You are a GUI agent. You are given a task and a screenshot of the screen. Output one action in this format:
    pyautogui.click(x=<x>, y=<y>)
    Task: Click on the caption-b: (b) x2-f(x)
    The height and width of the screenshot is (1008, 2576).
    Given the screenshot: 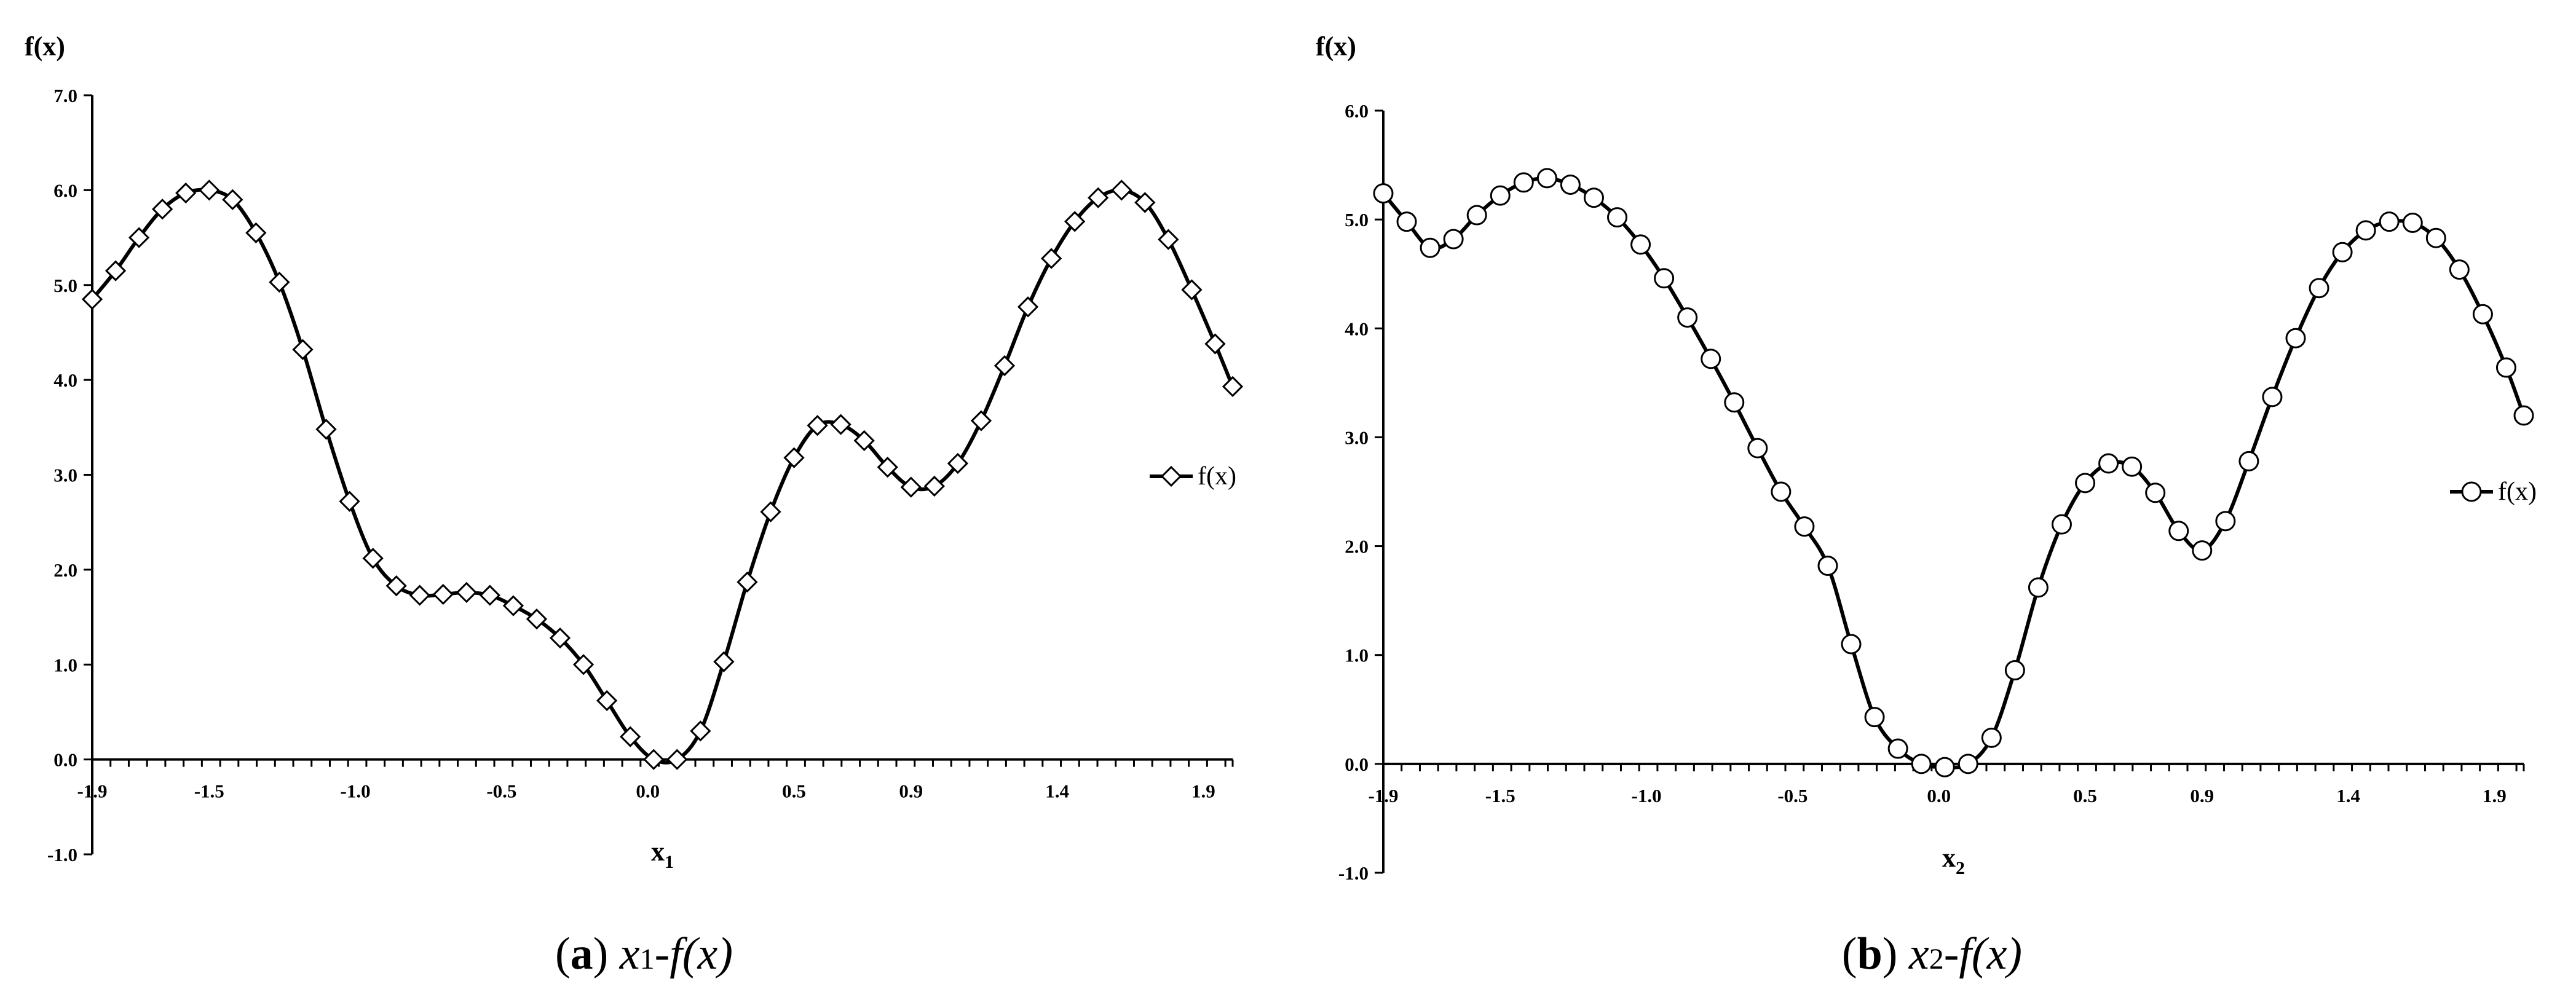 What is the action you would take?
    pyautogui.click(x=1932, y=954)
    